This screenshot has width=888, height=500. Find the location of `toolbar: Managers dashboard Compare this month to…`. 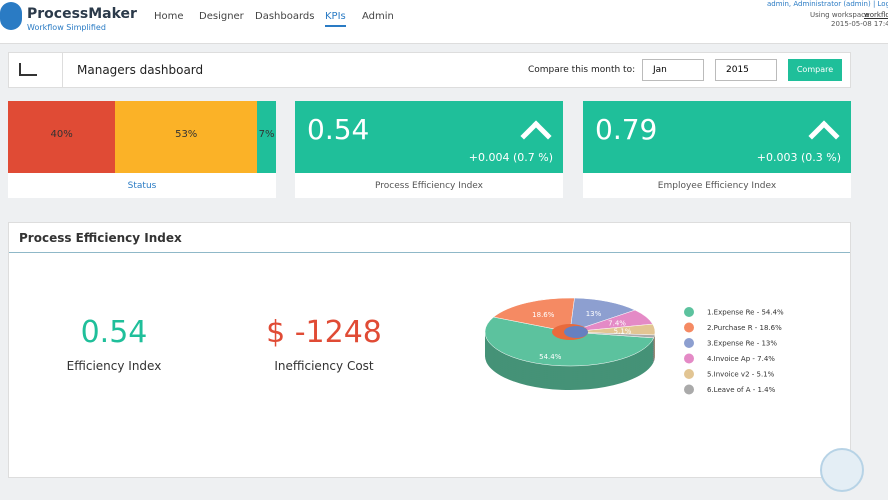

toolbar: Managers dashboard Compare this month to… is located at coordinates (429, 70).